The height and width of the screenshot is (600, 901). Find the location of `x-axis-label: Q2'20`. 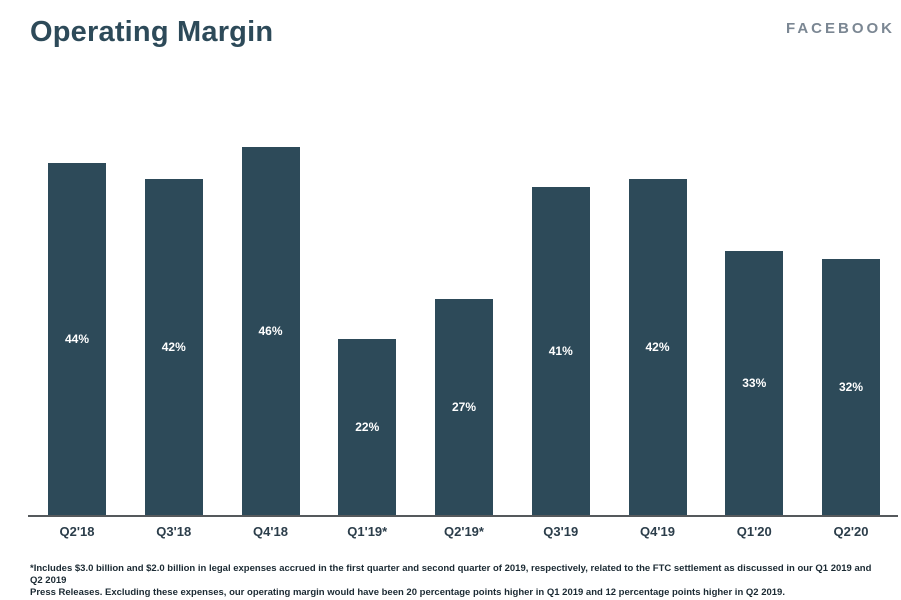

x-axis-label: Q2'20 is located at coordinates (851, 531).